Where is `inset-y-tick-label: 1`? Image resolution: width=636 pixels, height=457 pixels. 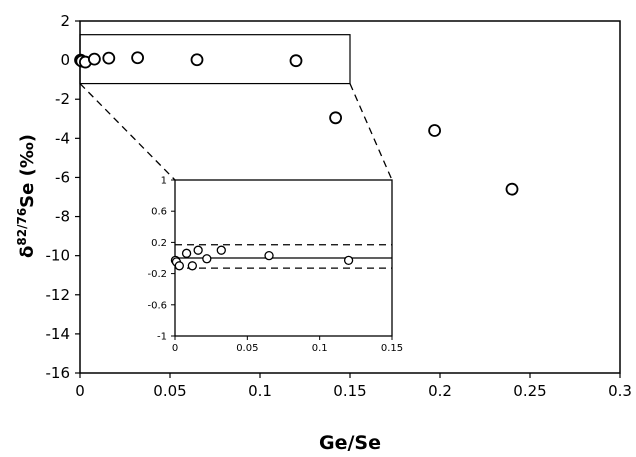
inset-y-tick-label: 1 is located at coordinates (164, 181).